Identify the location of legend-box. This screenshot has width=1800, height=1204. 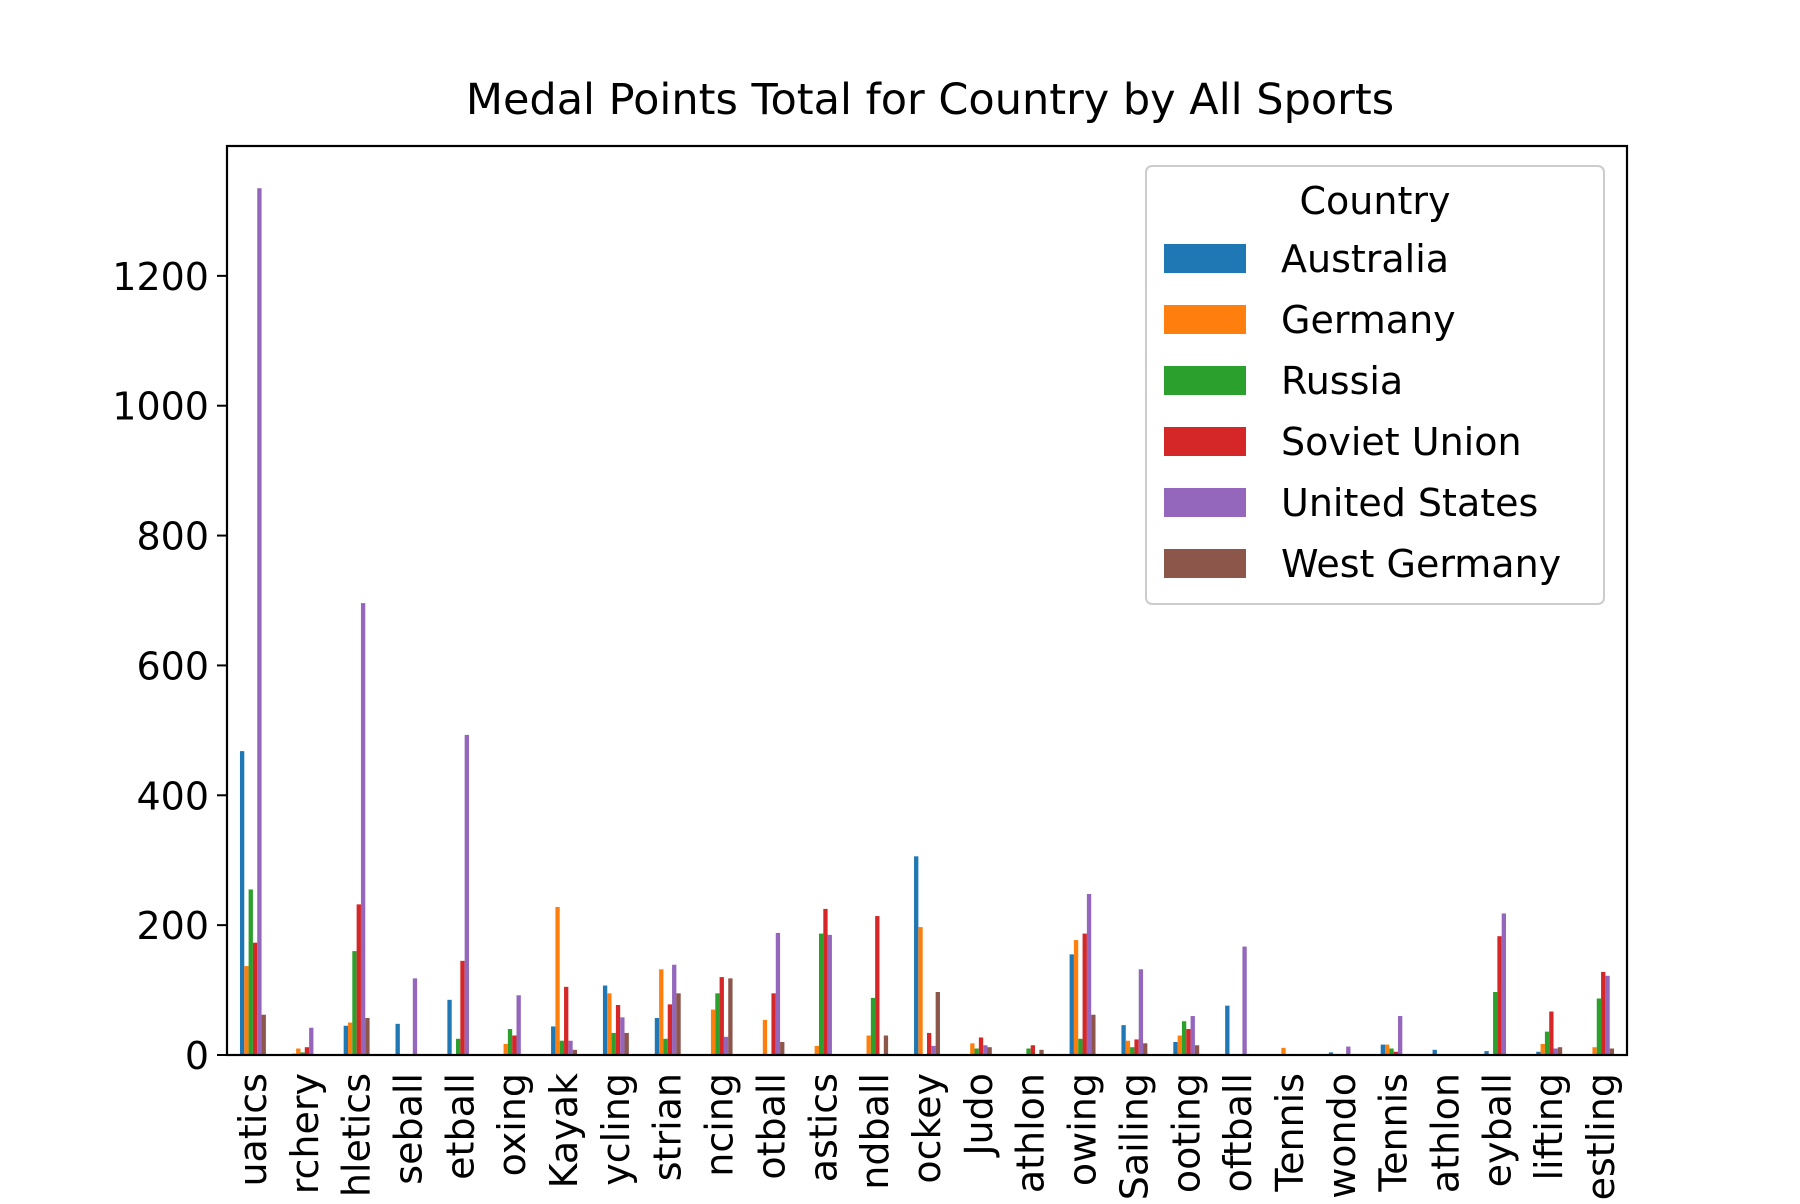
(1375, 385).